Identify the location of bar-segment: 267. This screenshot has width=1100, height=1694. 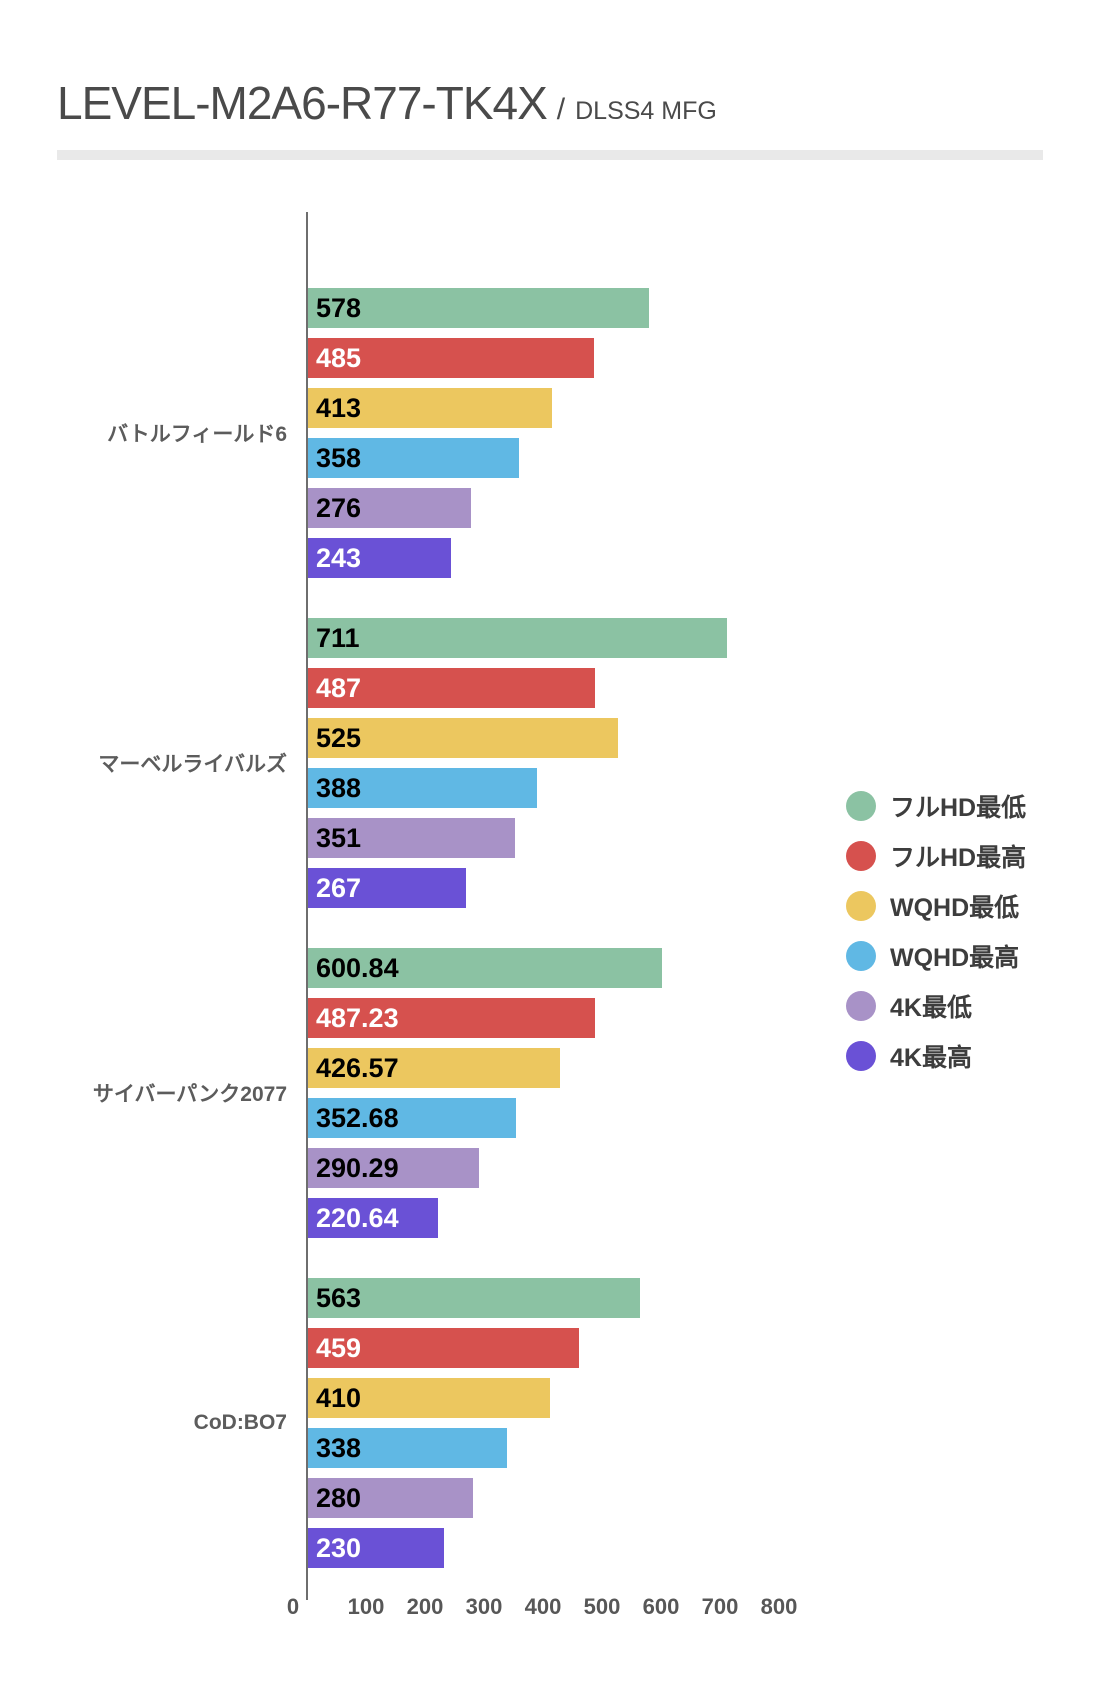
(387, 888).